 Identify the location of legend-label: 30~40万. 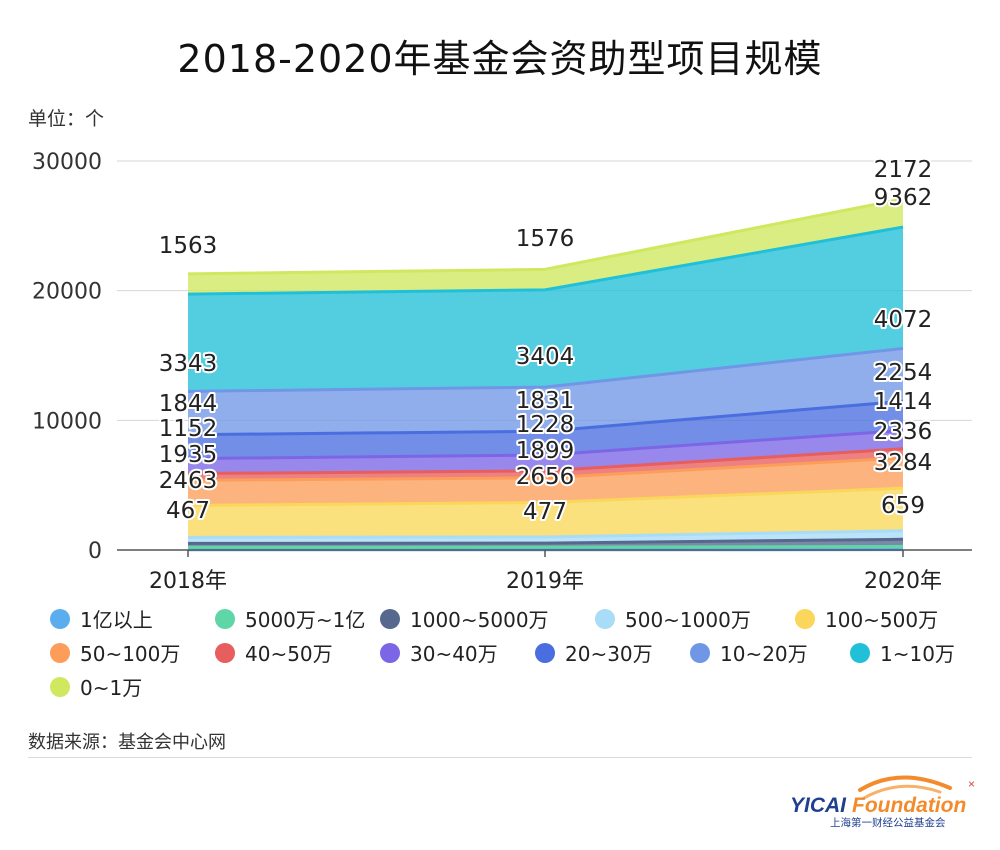
(454, 654).